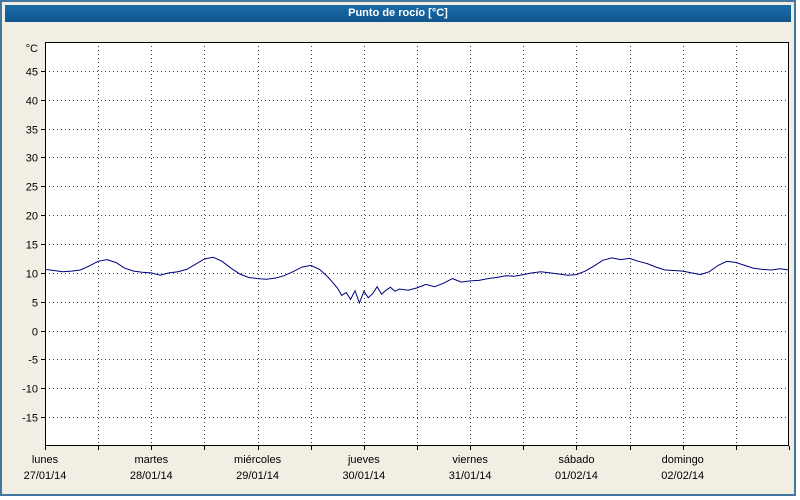 This screenshot has height=500, width=800. What do you see at coordinates (35, 304) in the screenshot?
I see `y-tick-label: 5` at bounding box center [35, 304].